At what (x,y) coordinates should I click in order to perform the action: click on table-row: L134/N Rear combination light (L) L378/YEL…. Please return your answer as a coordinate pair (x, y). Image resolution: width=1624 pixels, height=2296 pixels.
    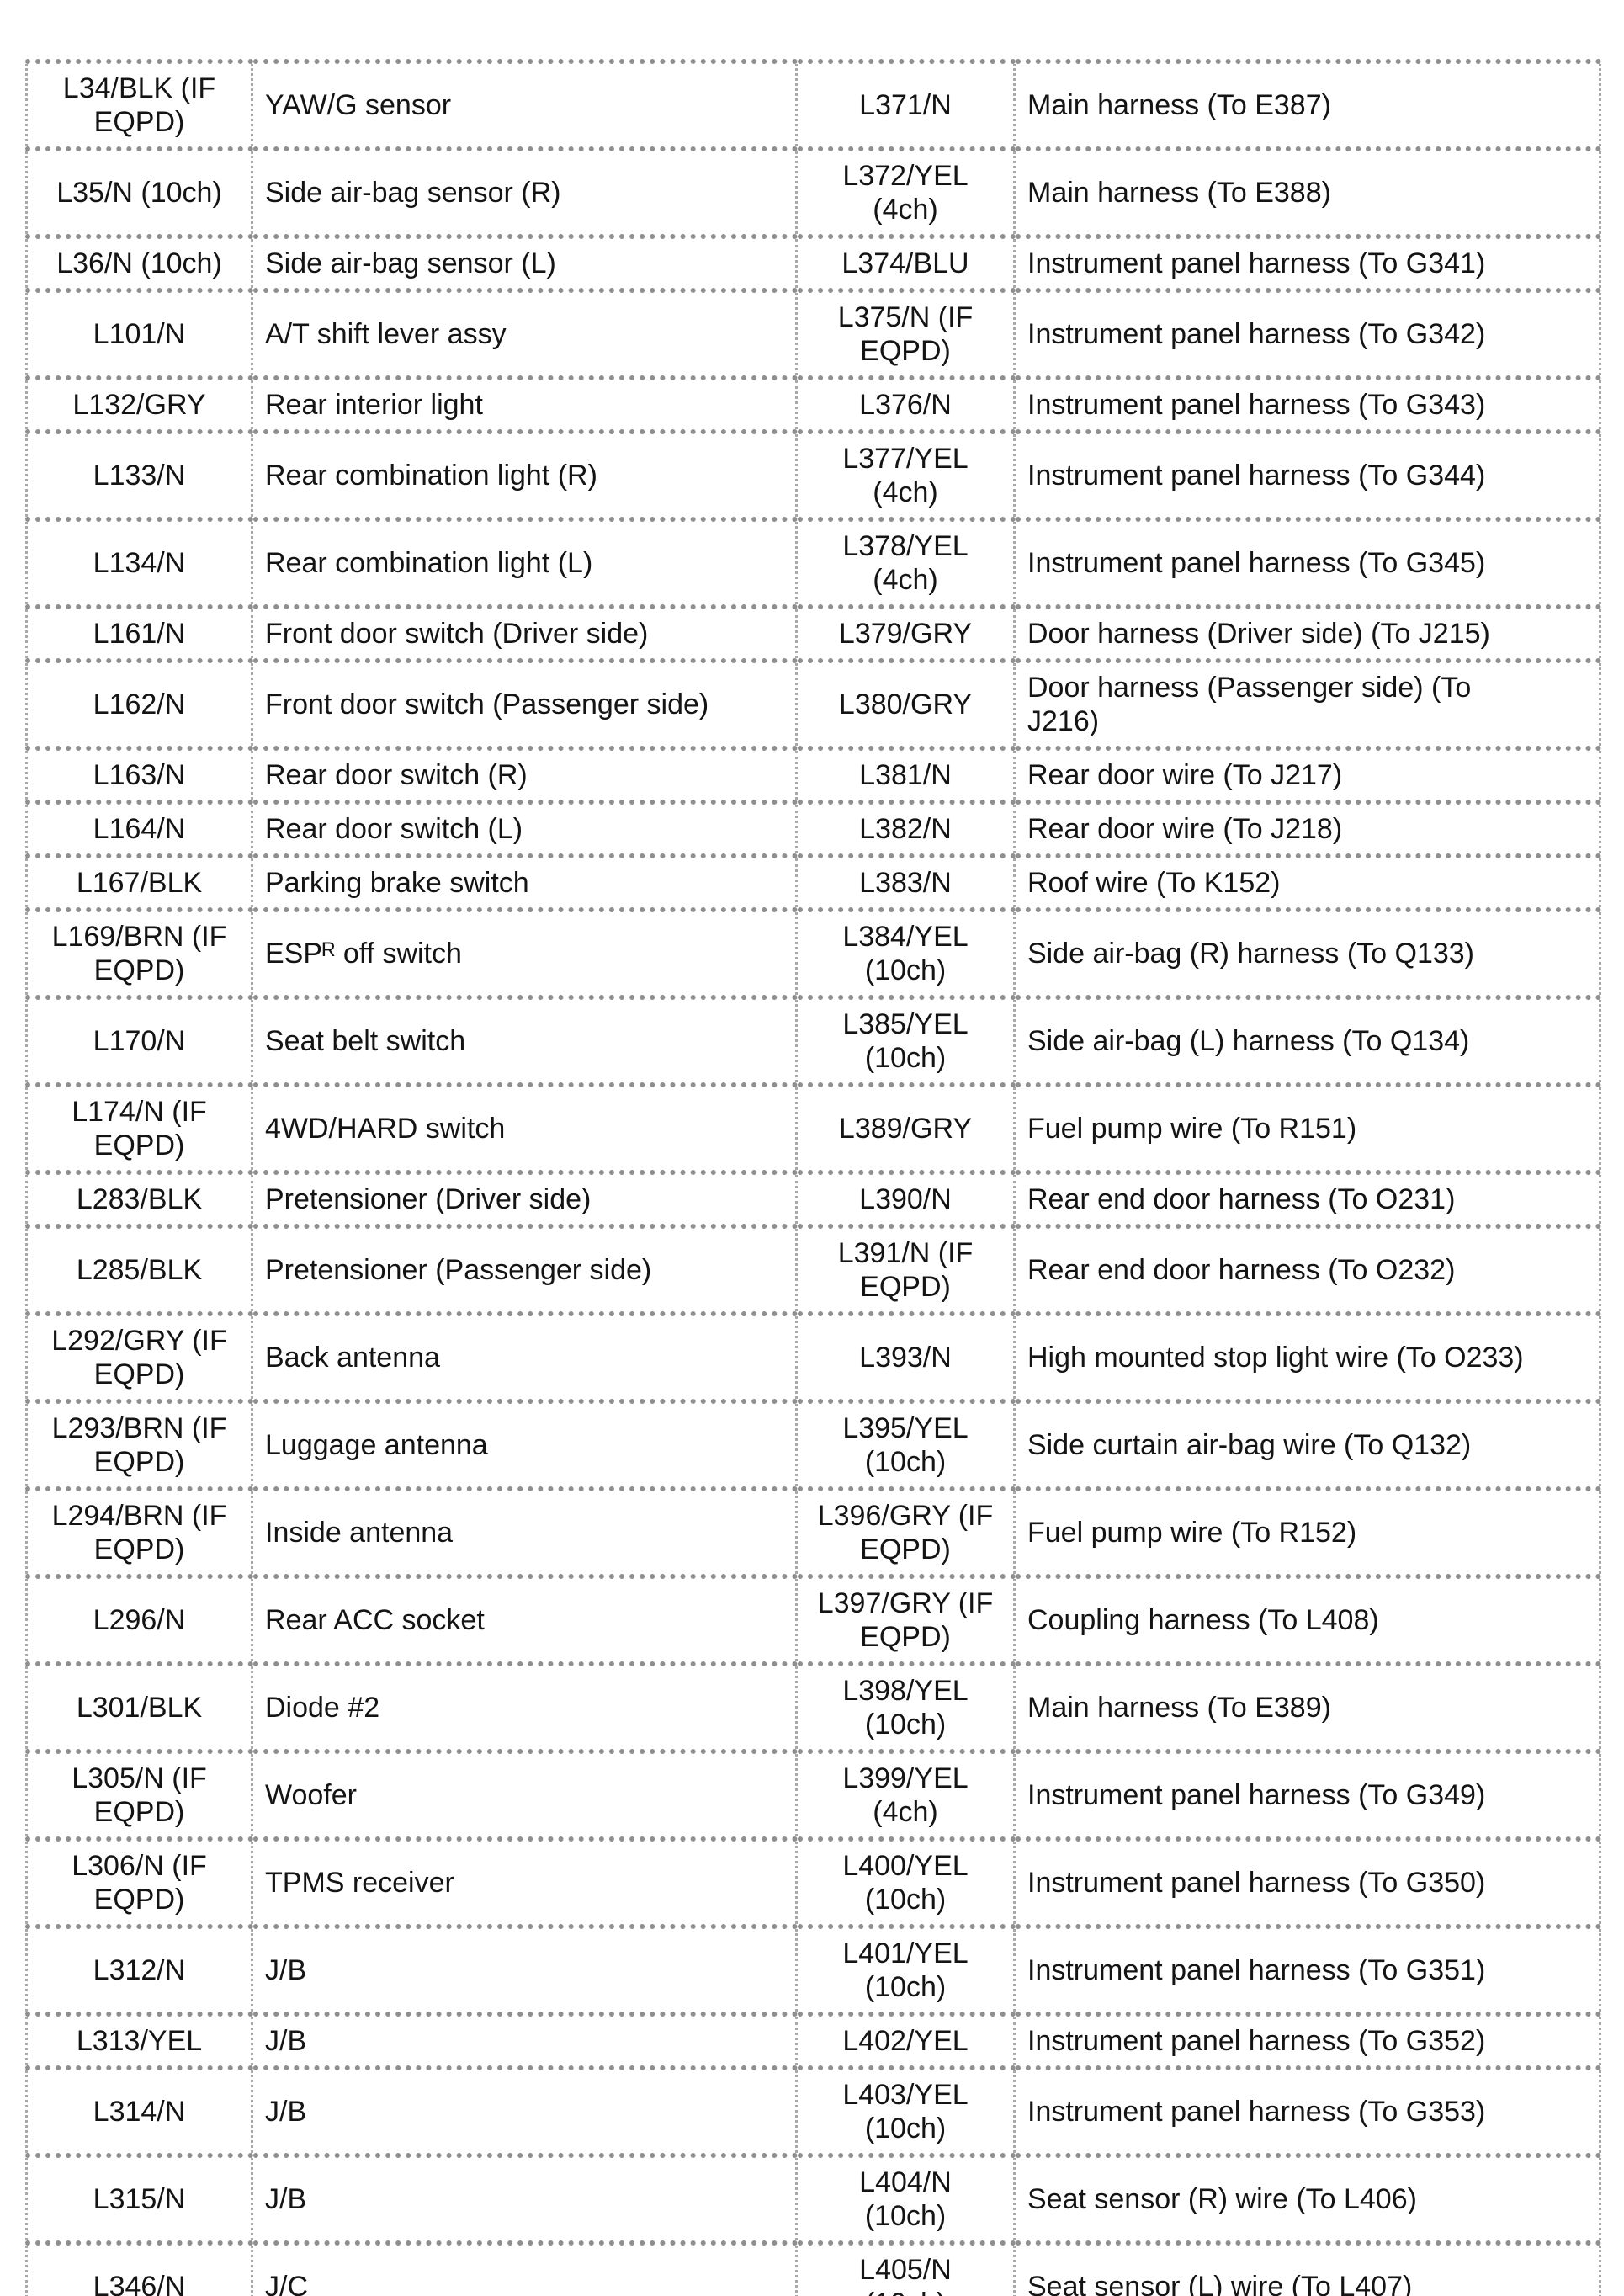
    Looking at the image, I should click on (813, 563).